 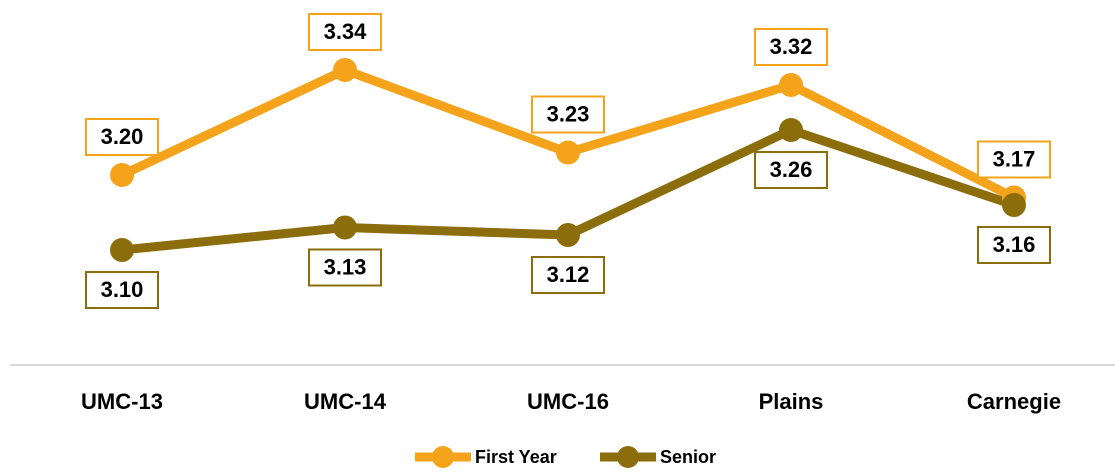 I want to click on data-label: 3.12, so click(x=568, y=274).